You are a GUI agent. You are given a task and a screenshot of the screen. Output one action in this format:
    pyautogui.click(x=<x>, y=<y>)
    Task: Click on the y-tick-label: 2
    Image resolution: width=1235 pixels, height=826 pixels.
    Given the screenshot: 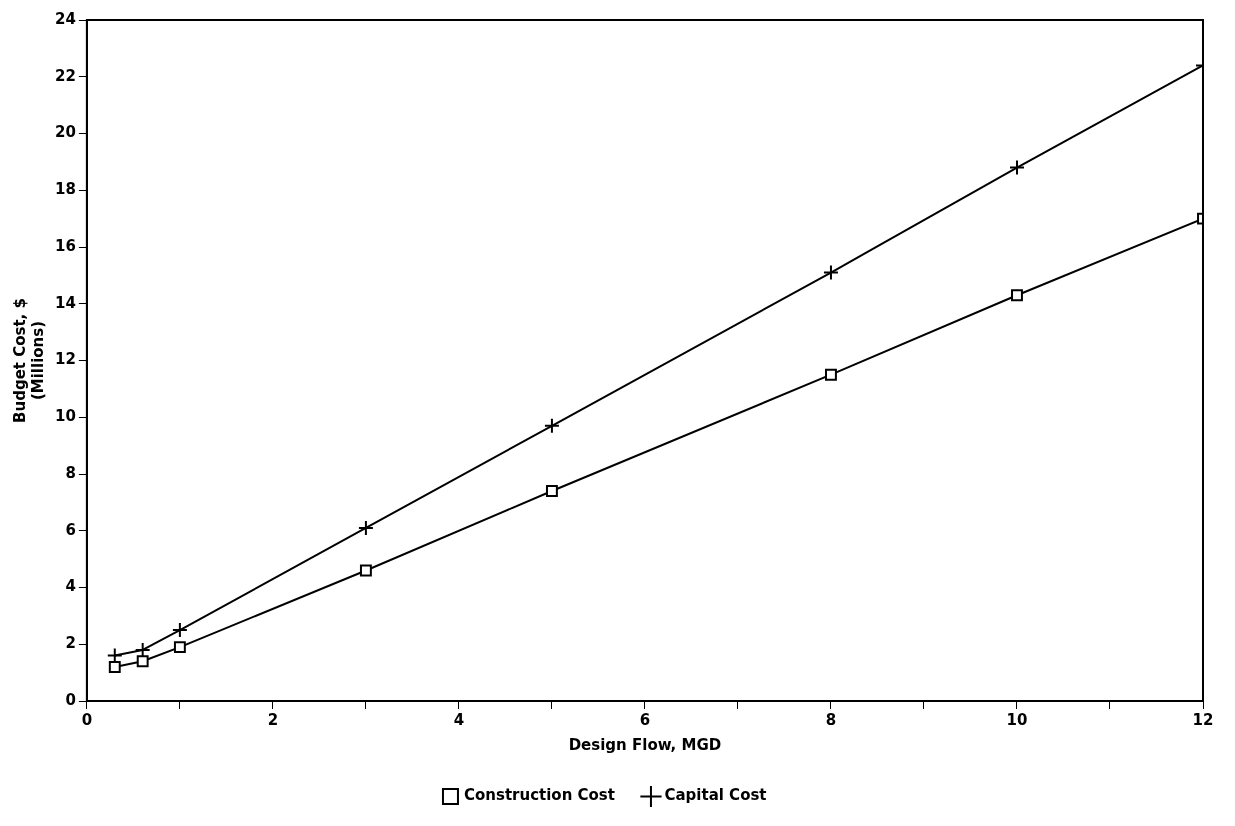 What is the action you would take?
    pyautogui.click(x=70, y=643)
    